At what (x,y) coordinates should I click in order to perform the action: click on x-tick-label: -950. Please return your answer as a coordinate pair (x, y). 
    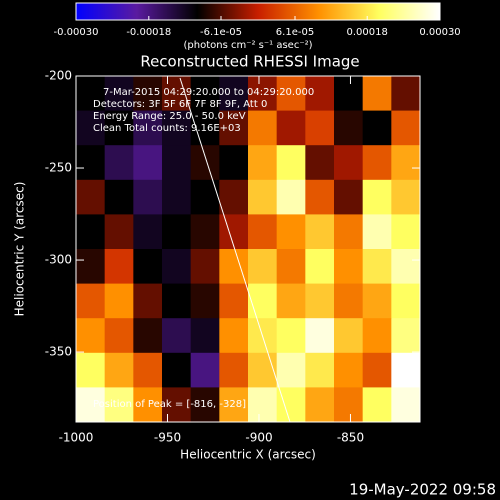
    Looking at the image, I should click on (167, 438).